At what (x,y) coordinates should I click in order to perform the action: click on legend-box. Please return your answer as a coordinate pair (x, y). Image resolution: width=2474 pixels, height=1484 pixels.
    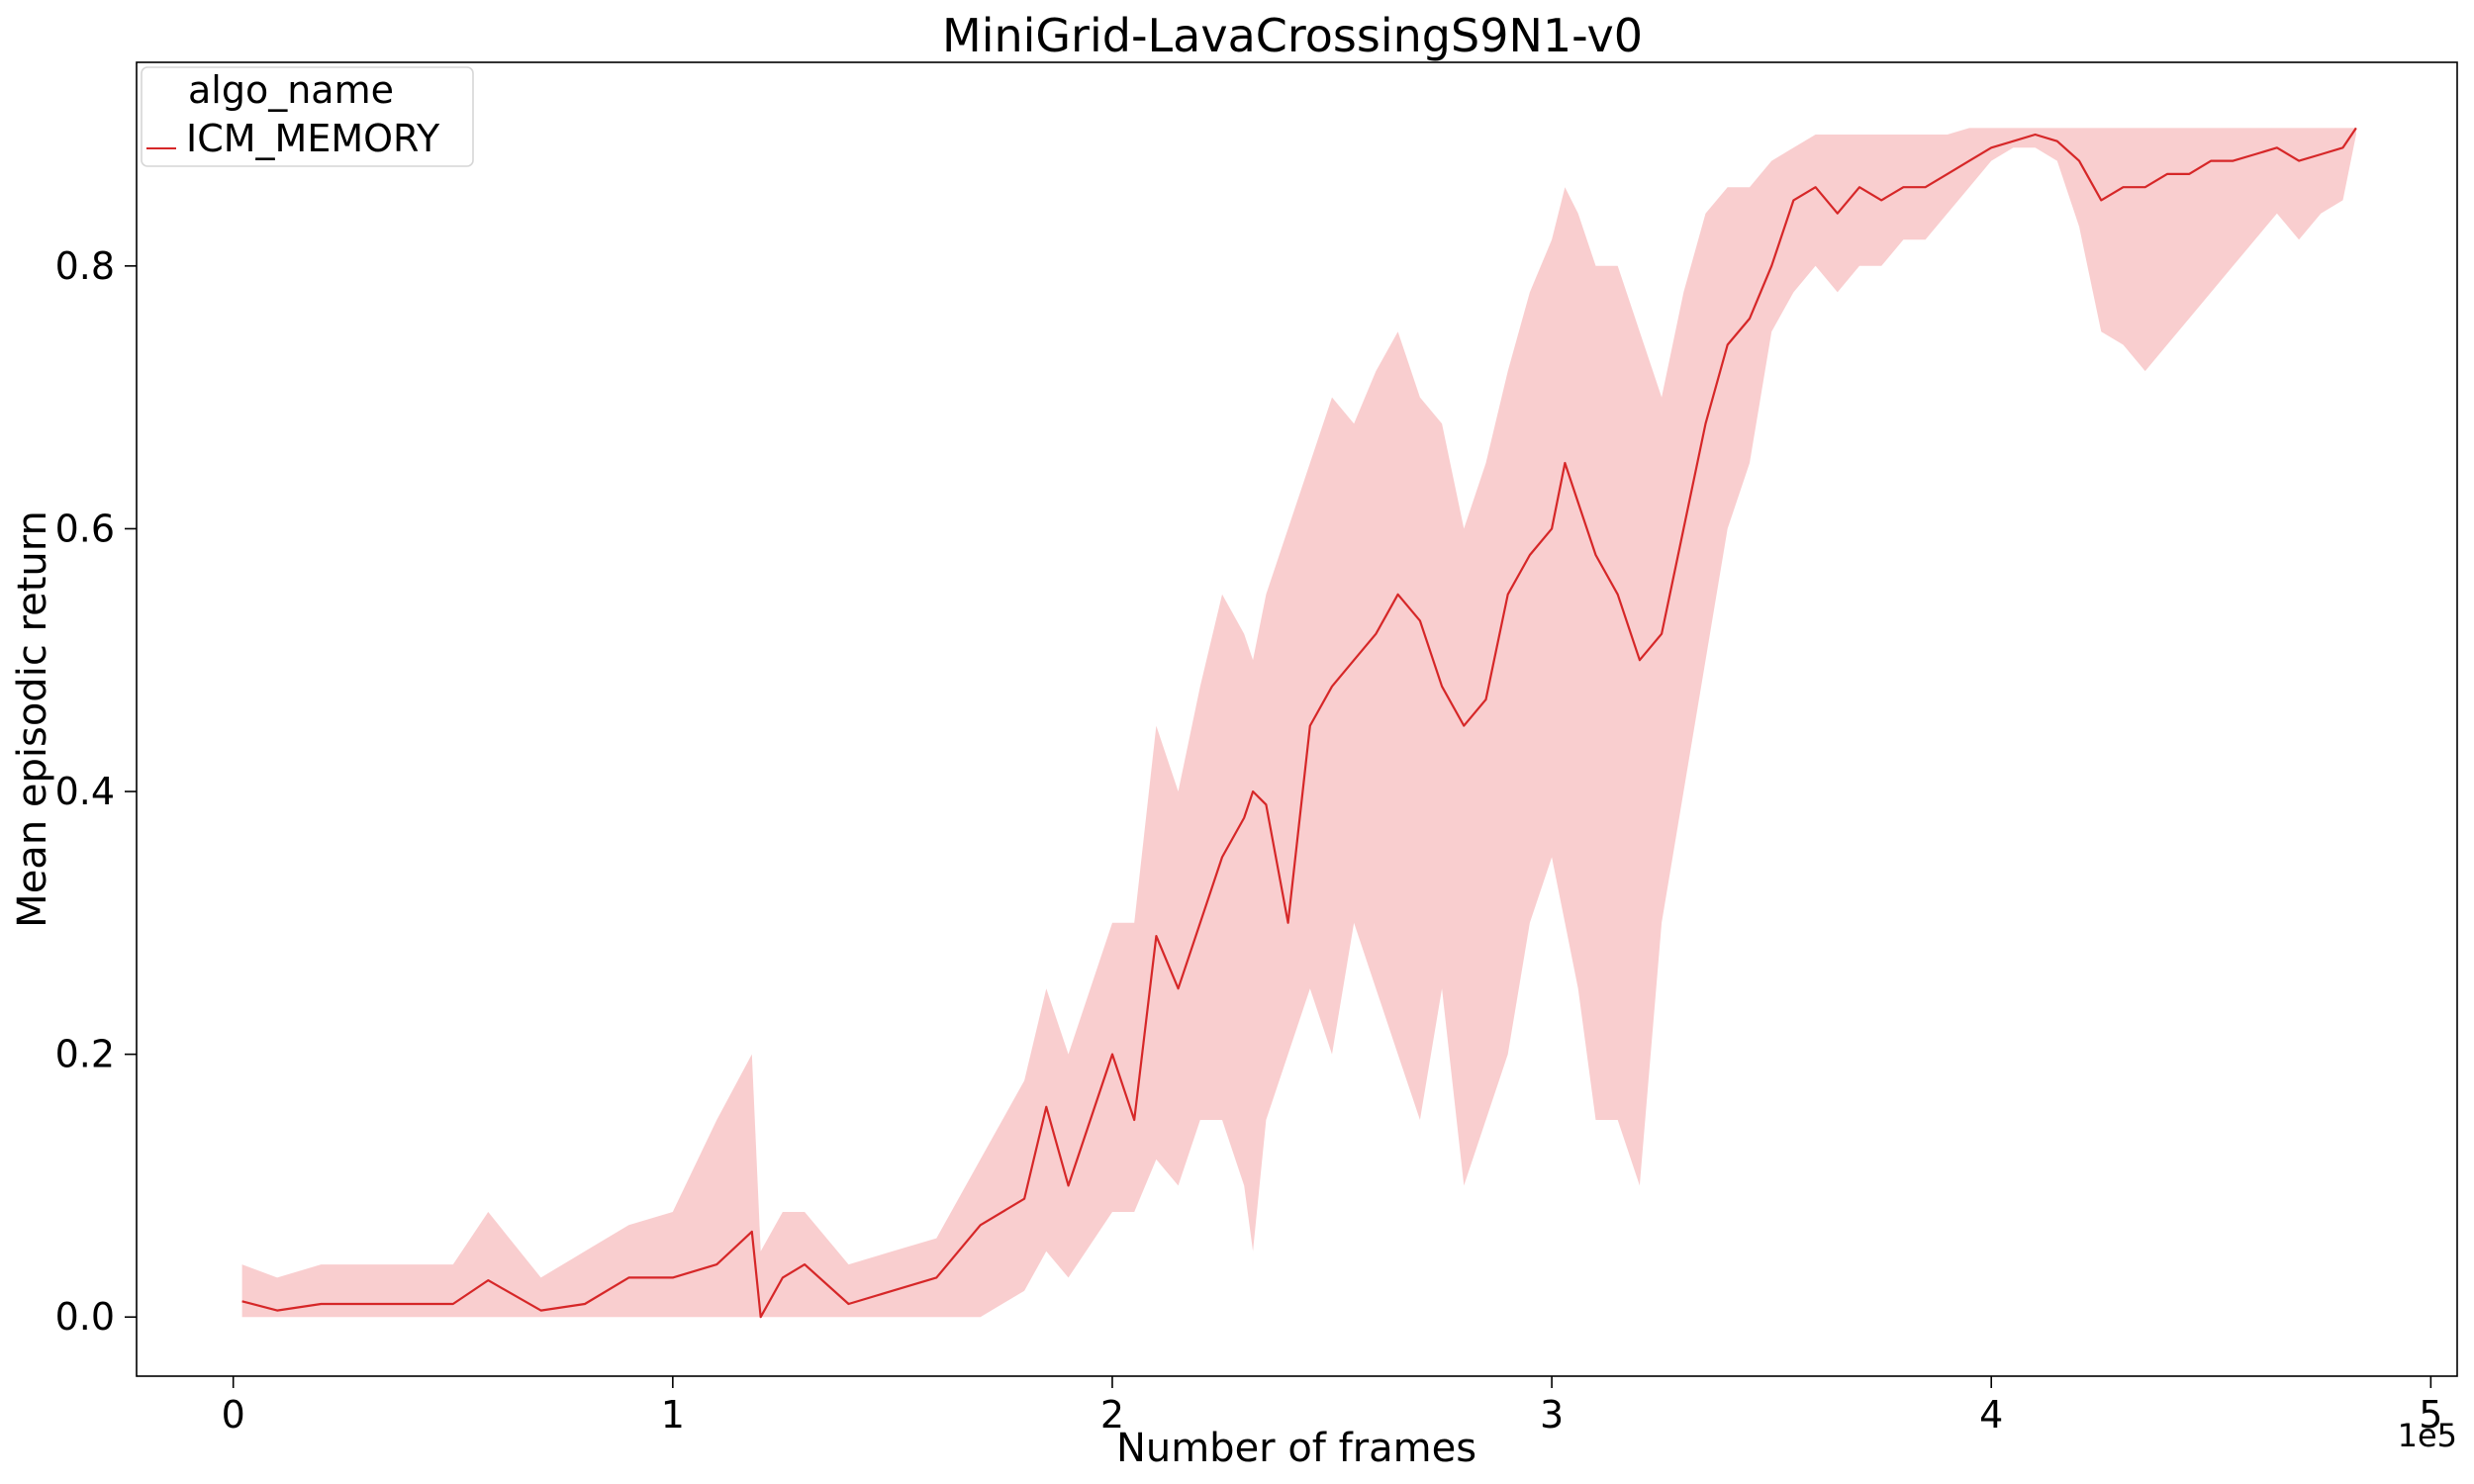
    Looking at the image, I should click on (308, 116).